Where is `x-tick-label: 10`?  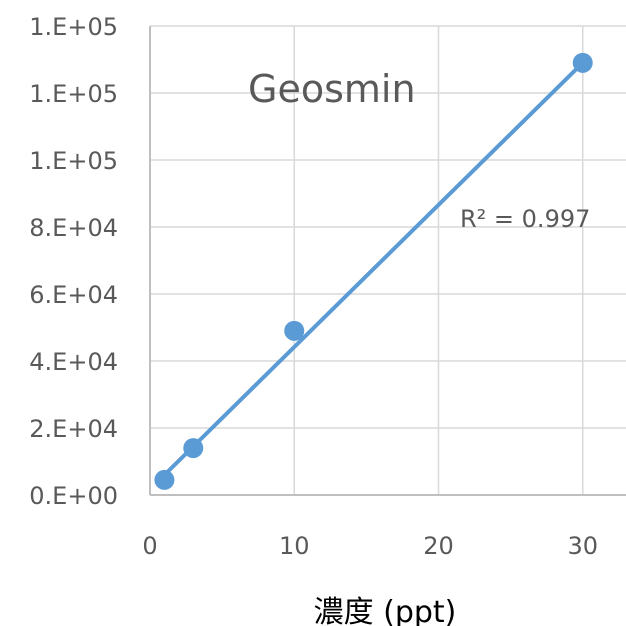
x-tick-label: 10 is located at coordinates (294, 546).